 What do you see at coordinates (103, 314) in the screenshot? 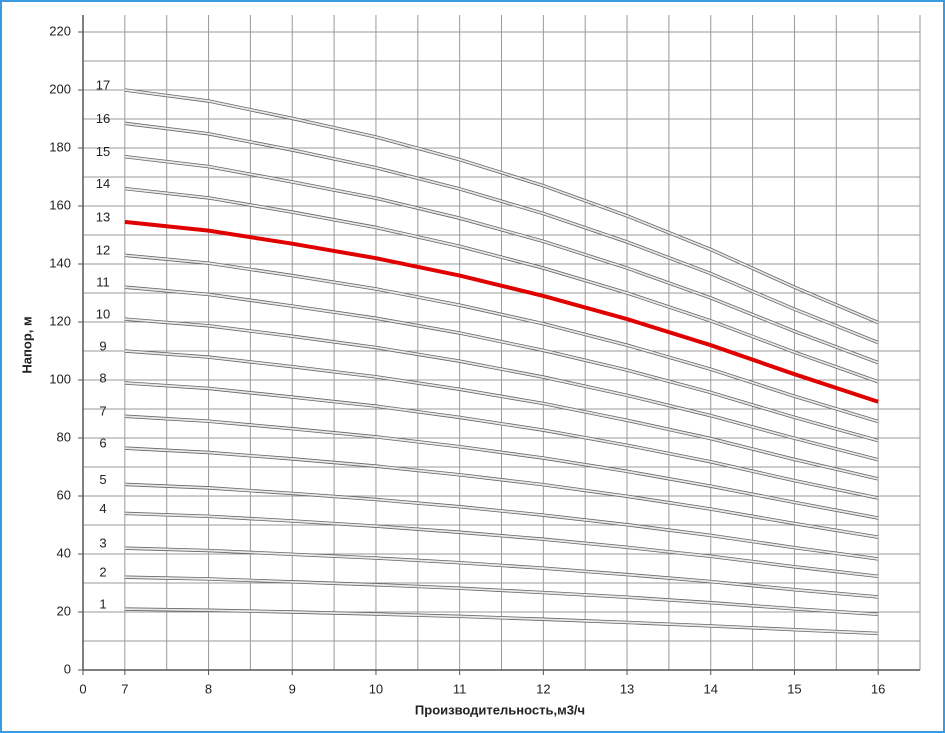
I see `series-label: 10` at bounding box center [103, 314].